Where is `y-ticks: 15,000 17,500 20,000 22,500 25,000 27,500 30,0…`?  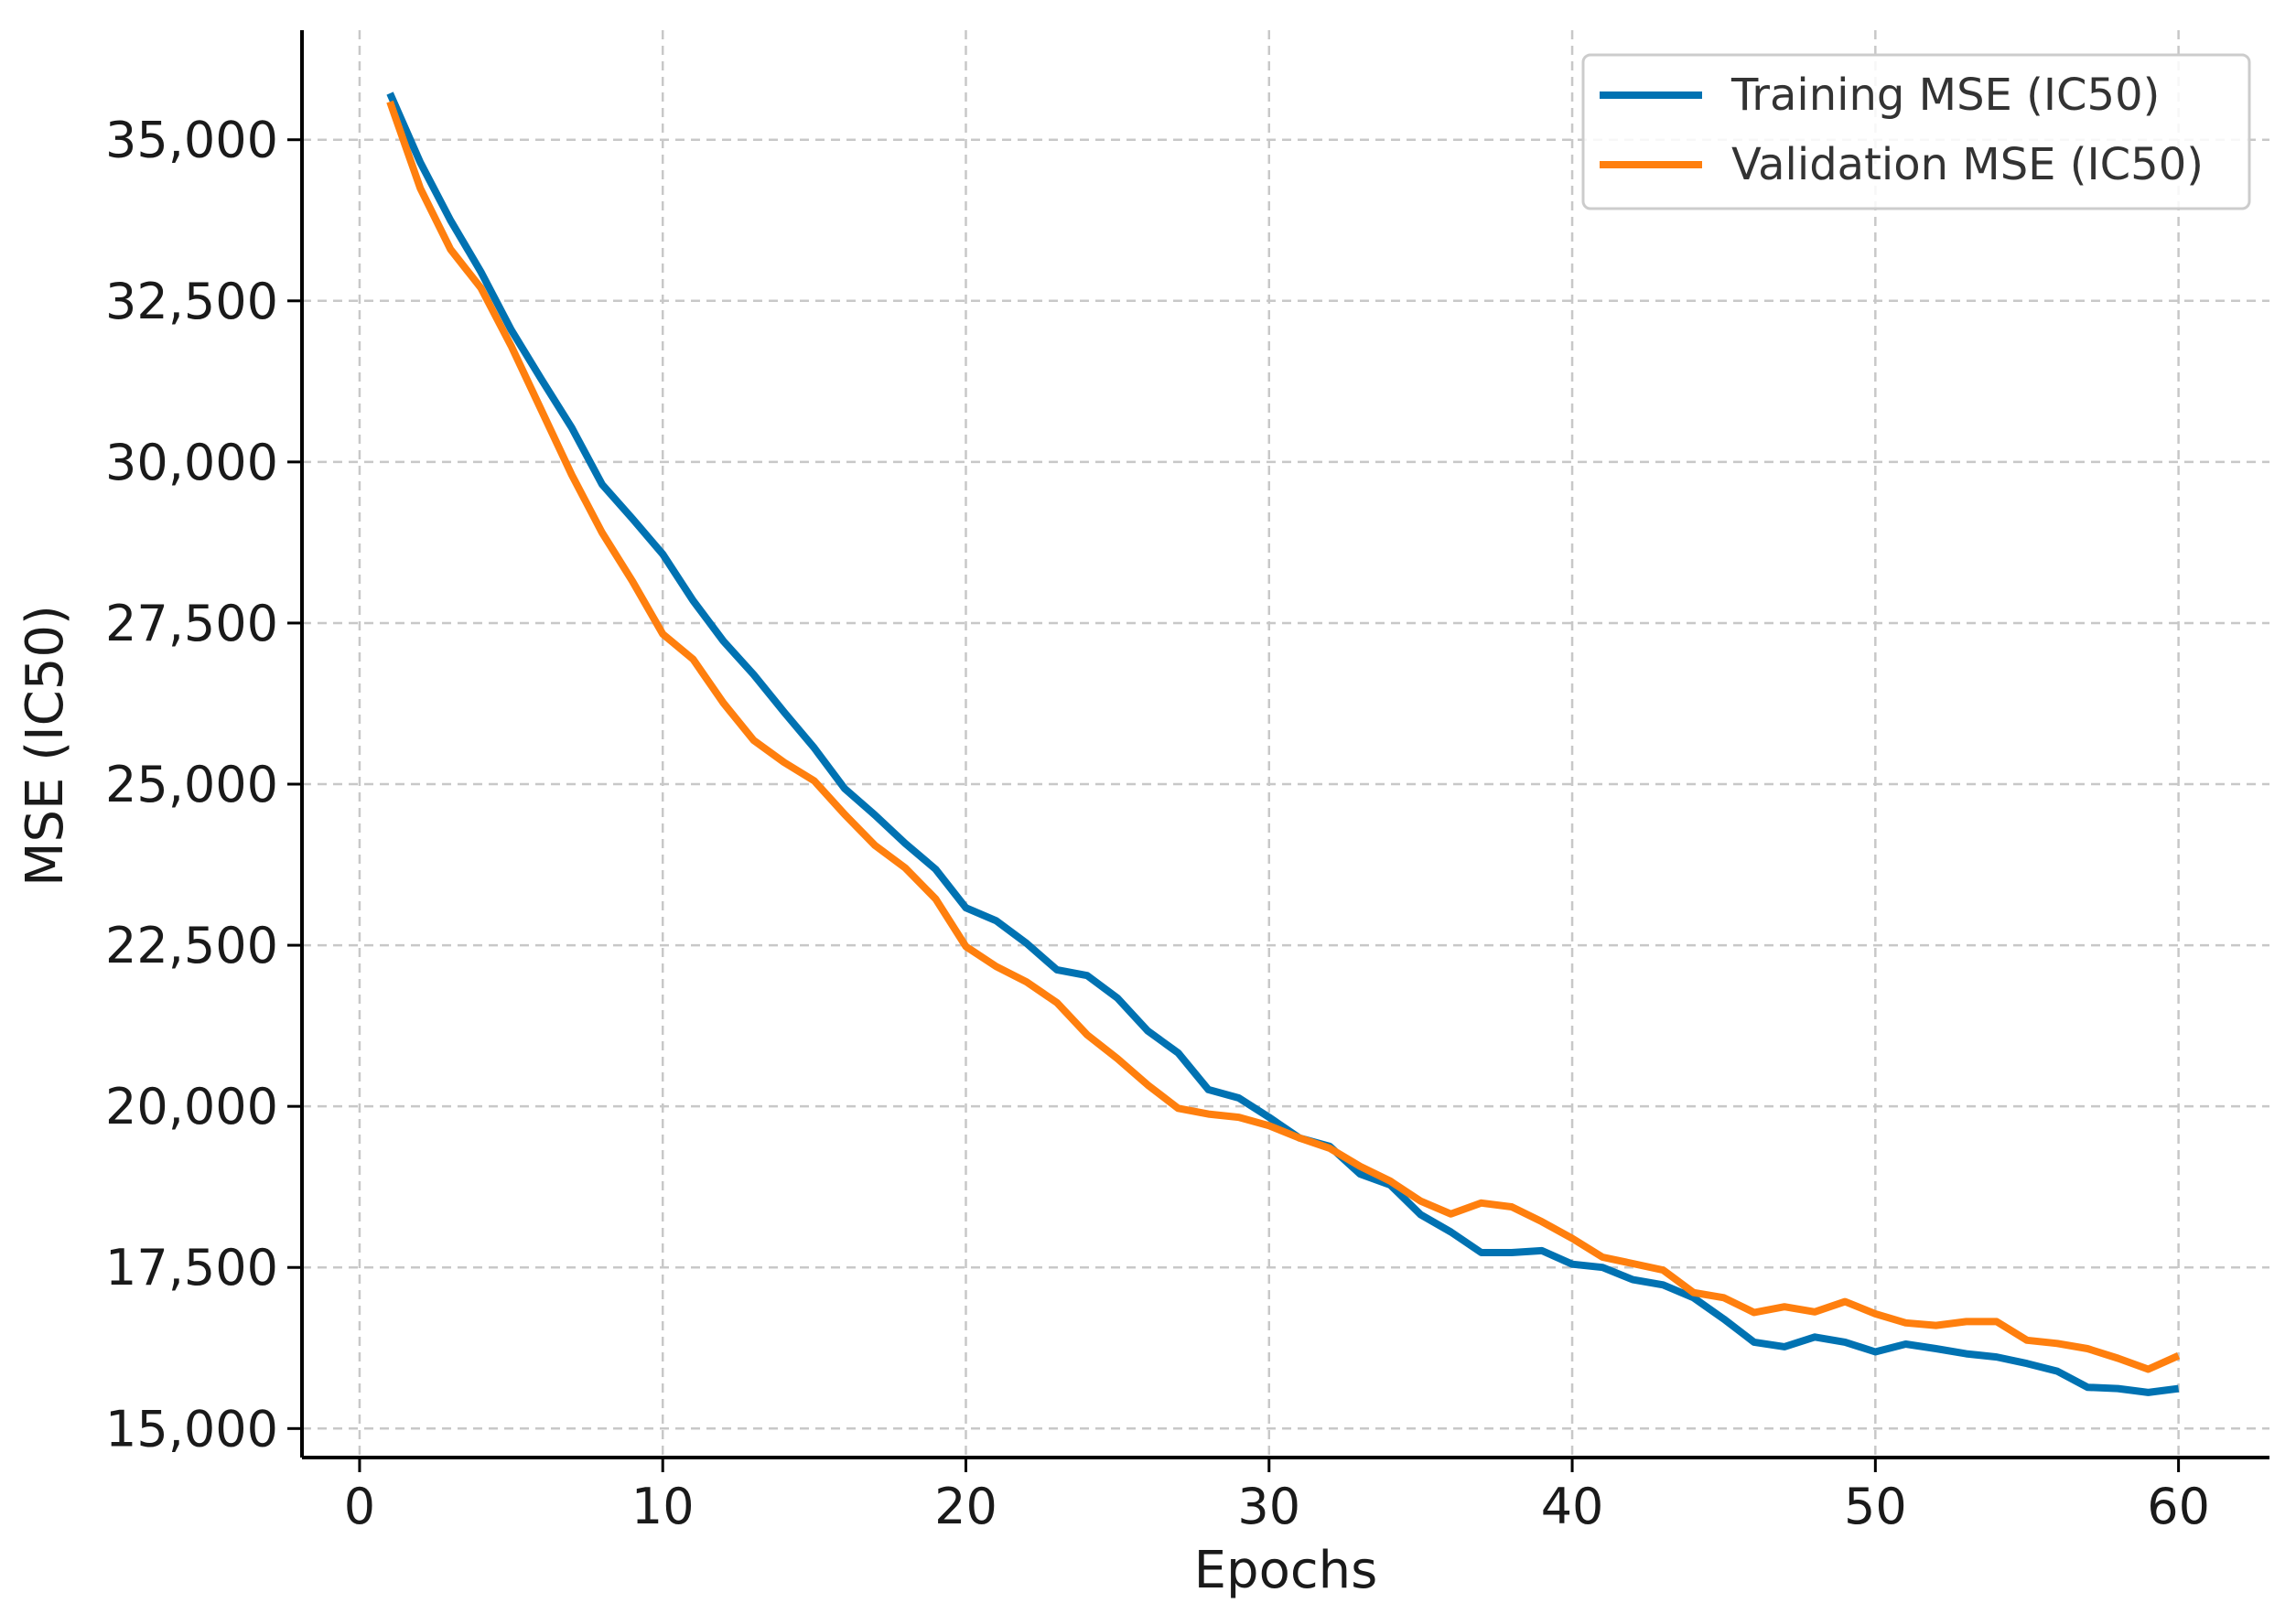
y-ticks: 15,000 17,500 20,000 22,500 25,000 27,500 30,0… is located at coordinates (204, 785).